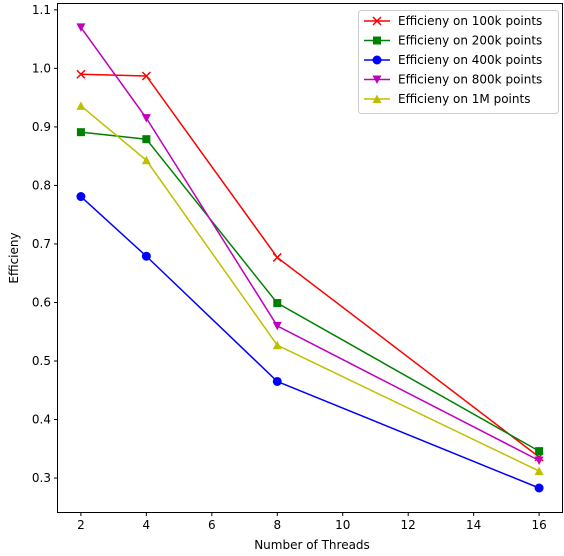 This screenshot has width=564, height=556. I want to click on legend-label: Efficieny on 400k points, so click(470, 60).